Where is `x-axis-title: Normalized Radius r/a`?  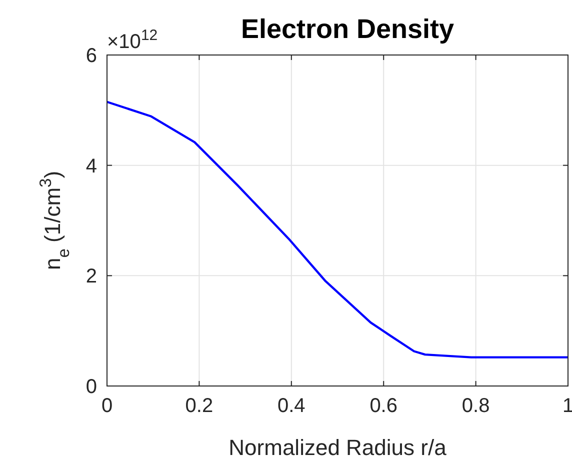 x-axis-title: Normalized Radius r/a is located at coordinates (338, 447).